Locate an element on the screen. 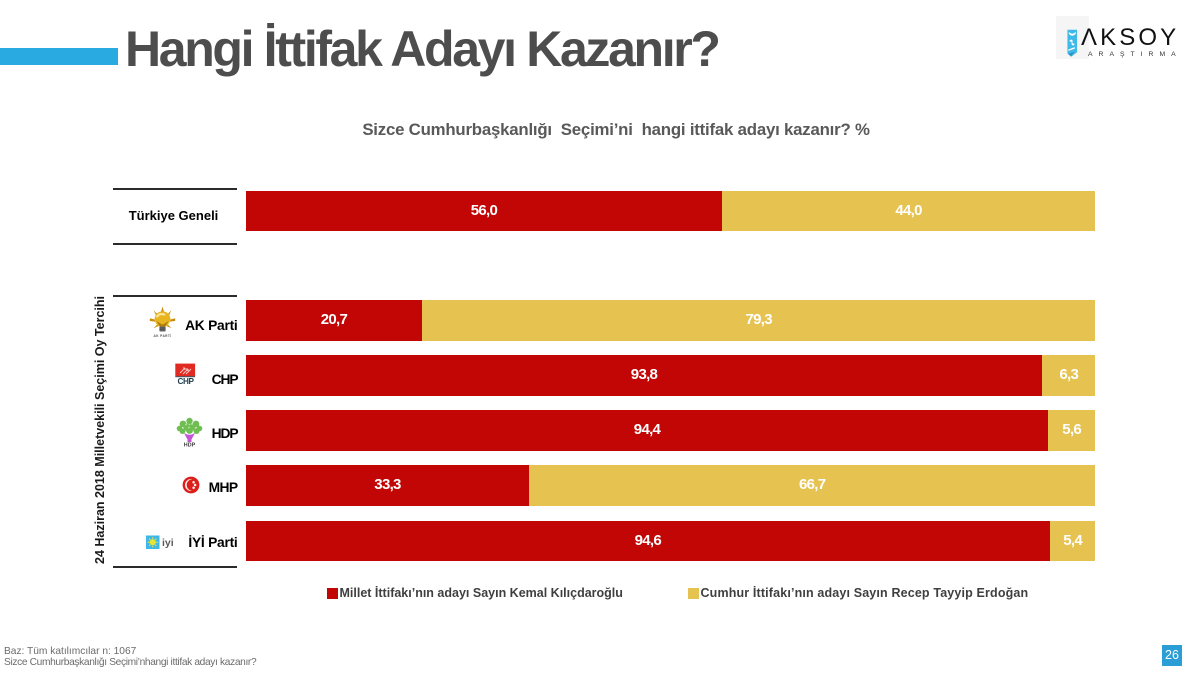 The height and width of the screenshot is (675, 1200). svg-text: AK PARTİ is located at coordinates (162, 335).